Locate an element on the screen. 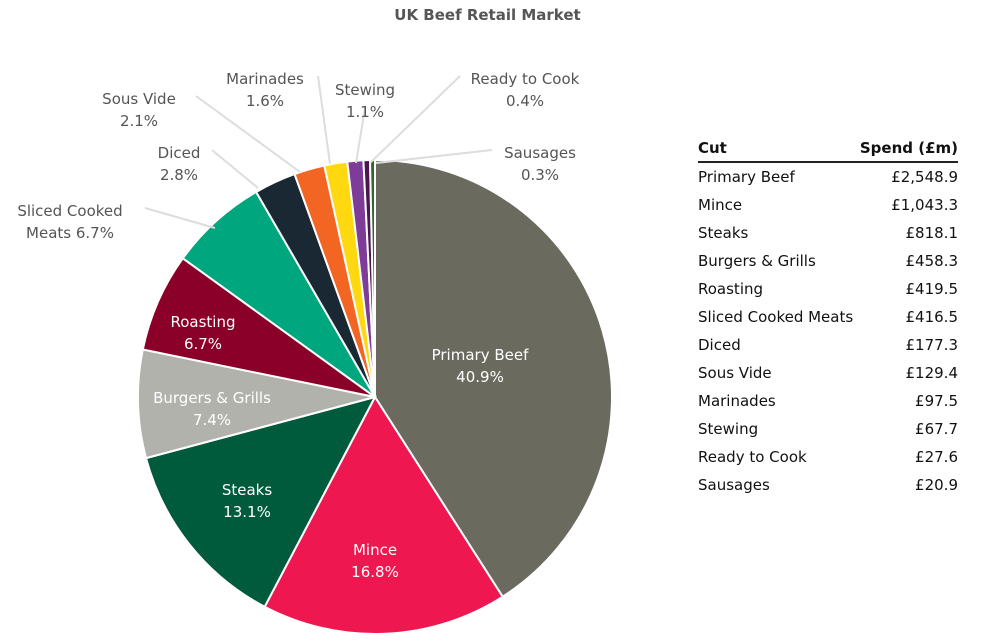 This screenshot has width=1000, height=644. spend-cell: £67.7 is located at coordinates (936, 428).